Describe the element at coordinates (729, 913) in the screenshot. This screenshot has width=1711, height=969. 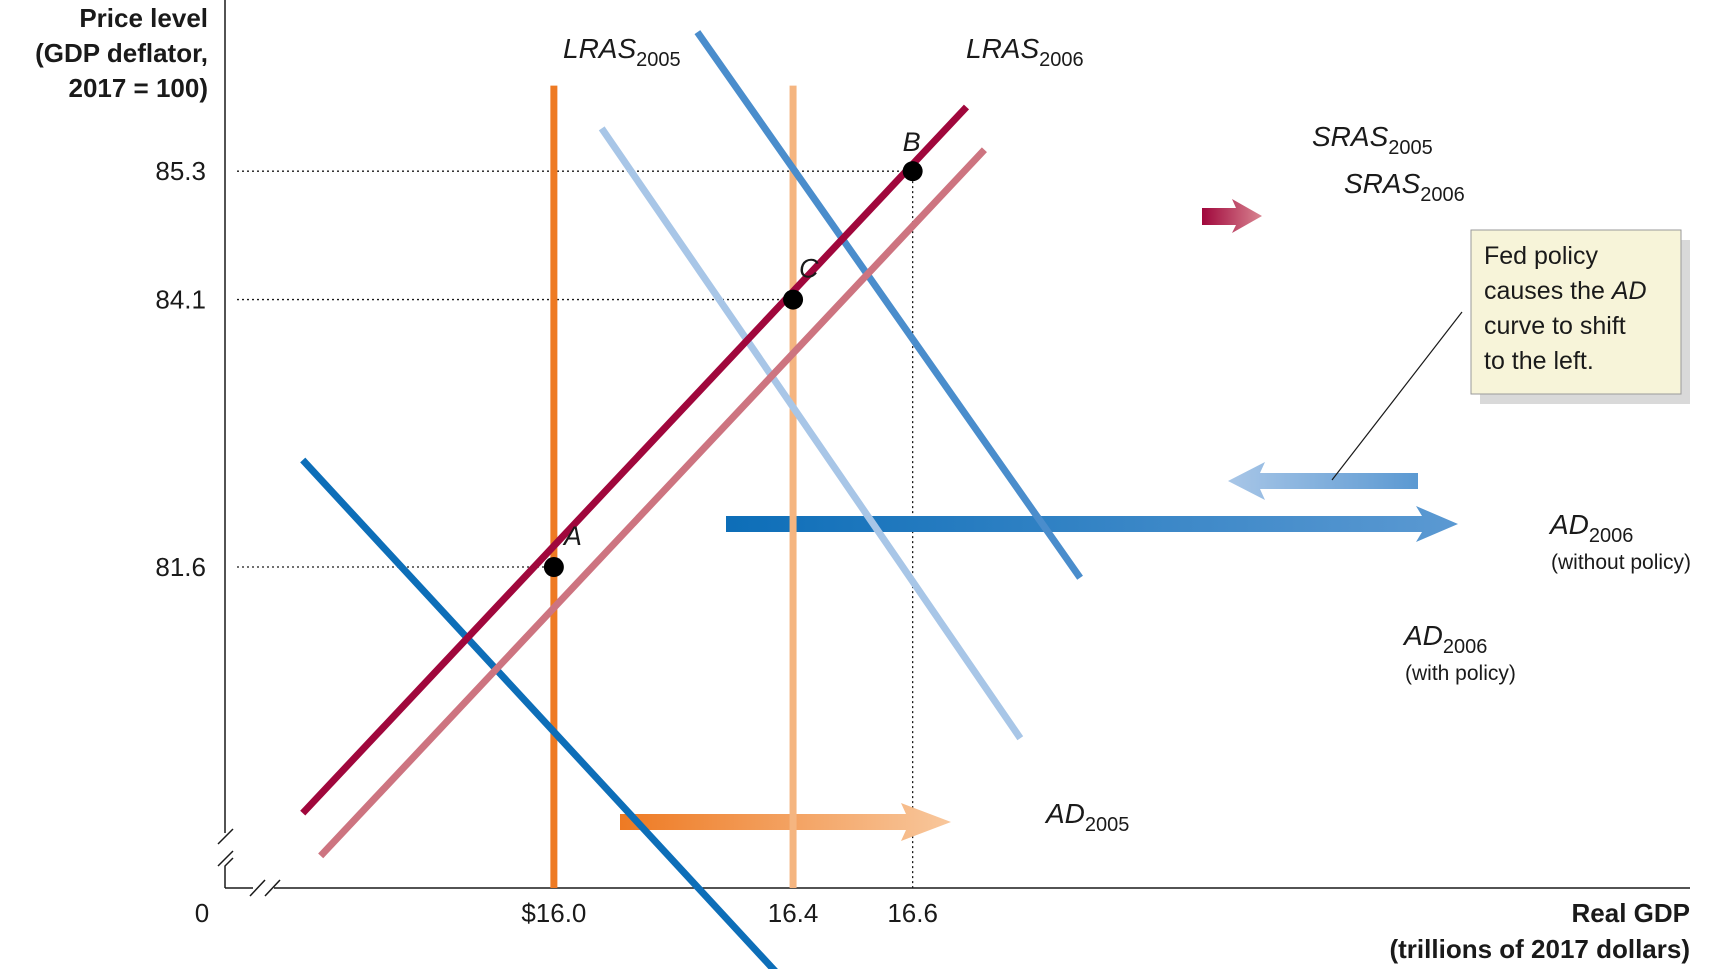
I see `x-tick-labels: $16.0 16.4 16.6` at that location.